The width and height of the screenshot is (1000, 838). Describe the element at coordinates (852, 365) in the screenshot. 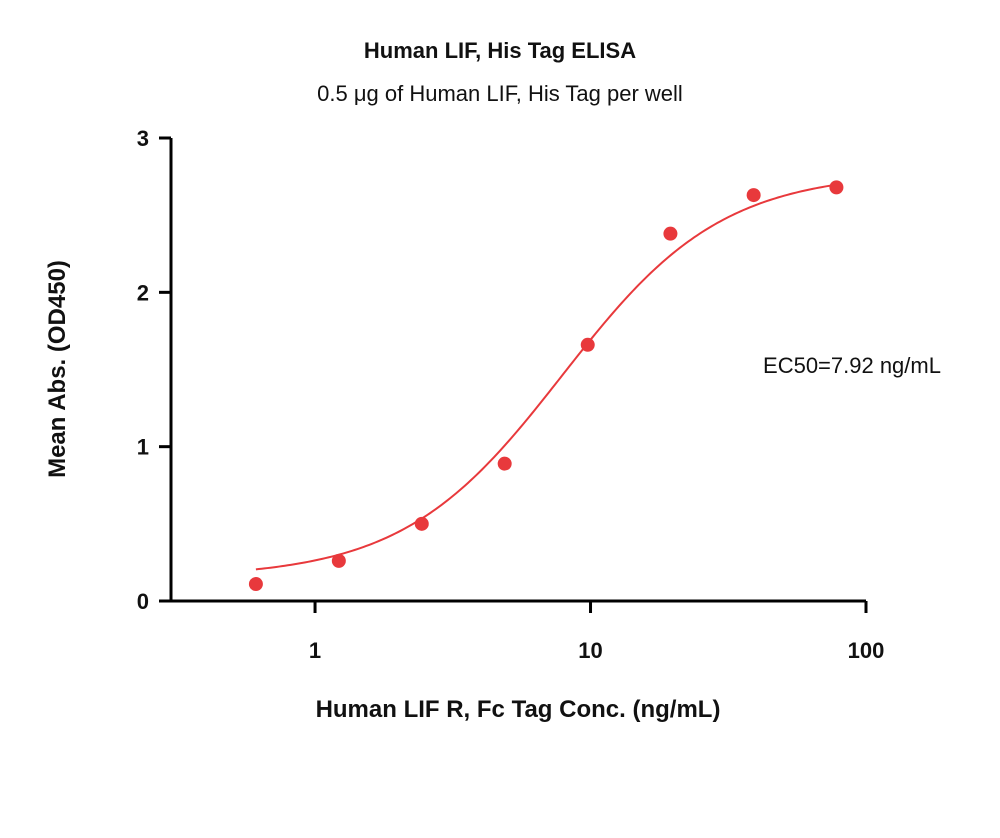

I see `ec50-annotation: EC50=7.92 ng/mL` at that location.